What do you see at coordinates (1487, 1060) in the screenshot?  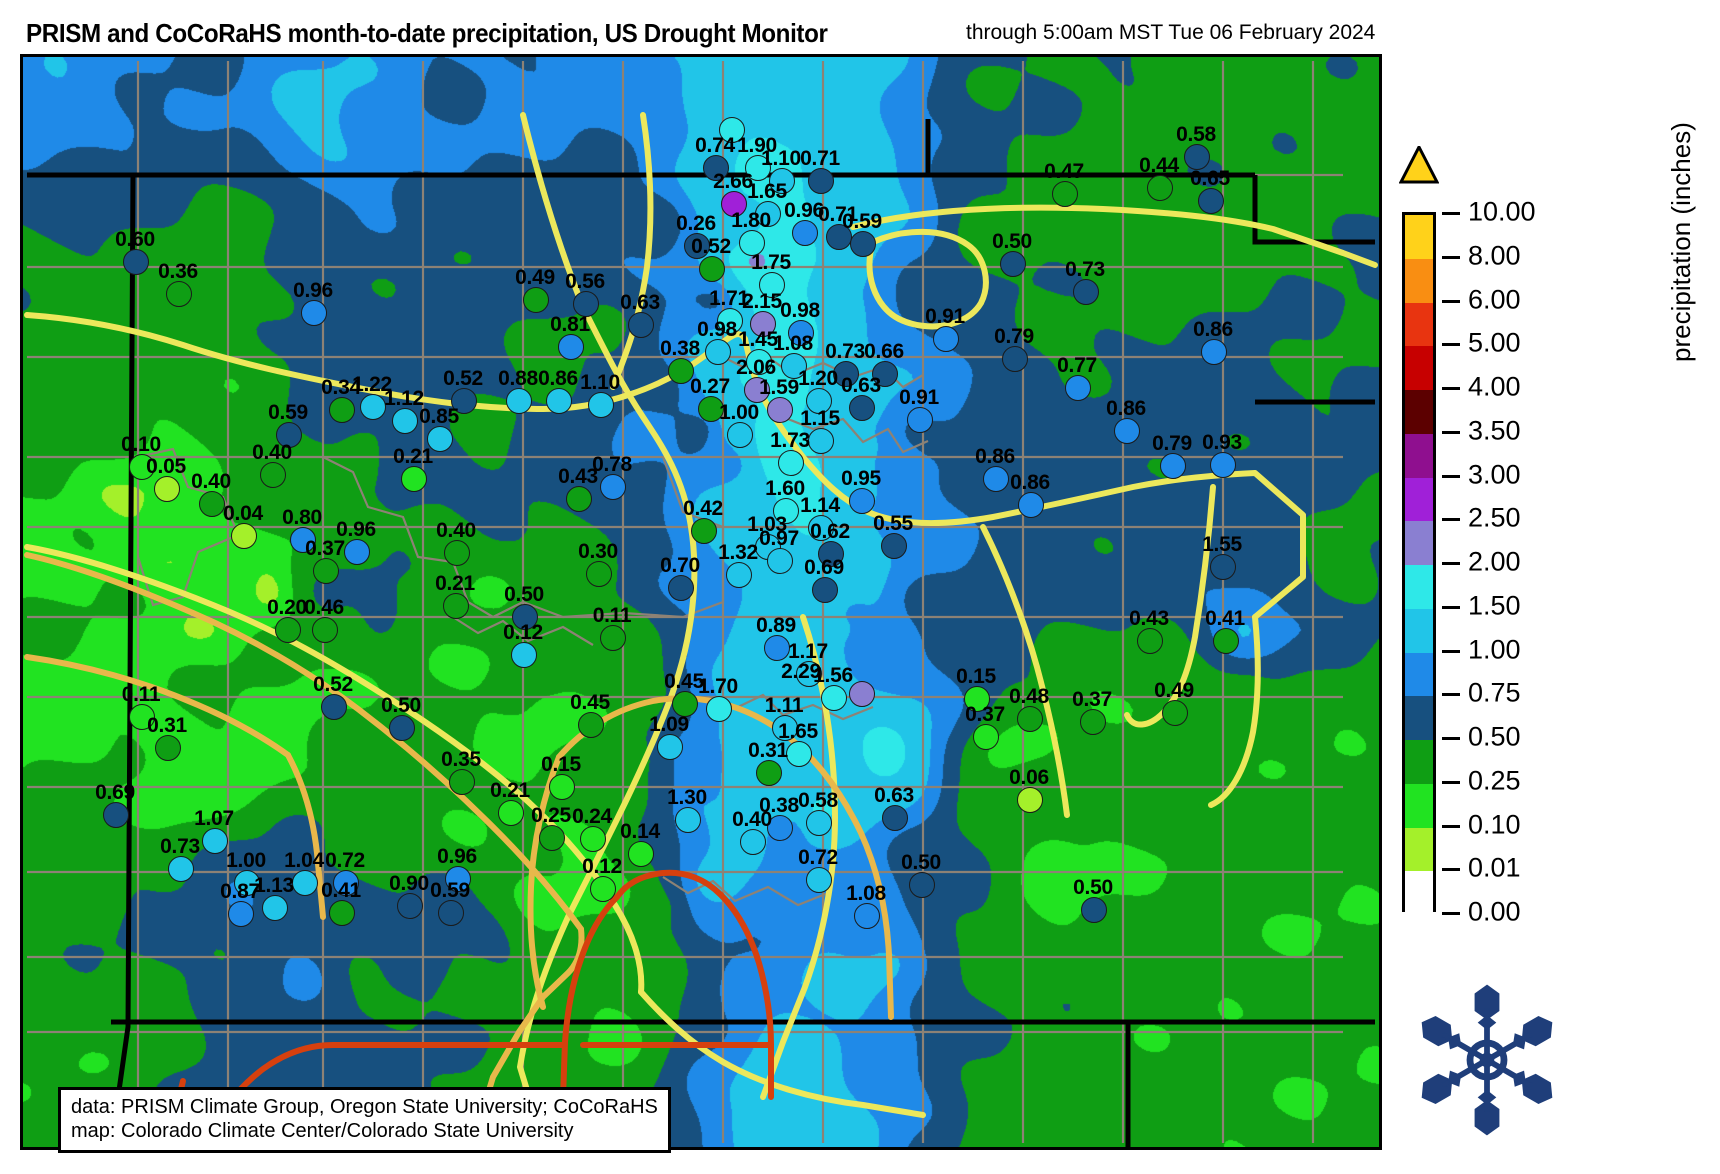 I see `snowflake-logo-icon` at bounding box center [1487, 1060].